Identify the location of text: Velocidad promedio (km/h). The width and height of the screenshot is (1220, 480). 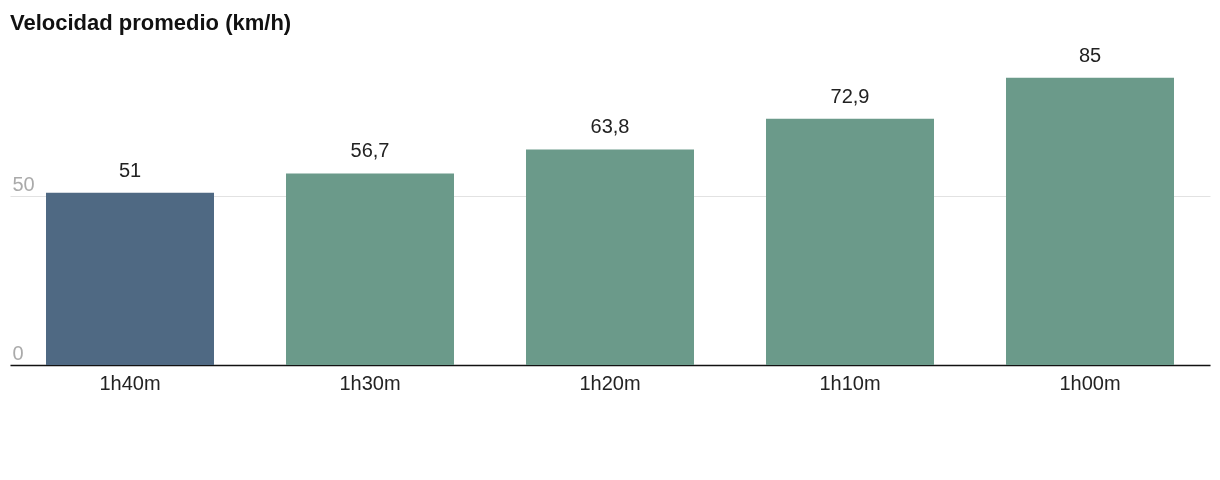
(151, 23).